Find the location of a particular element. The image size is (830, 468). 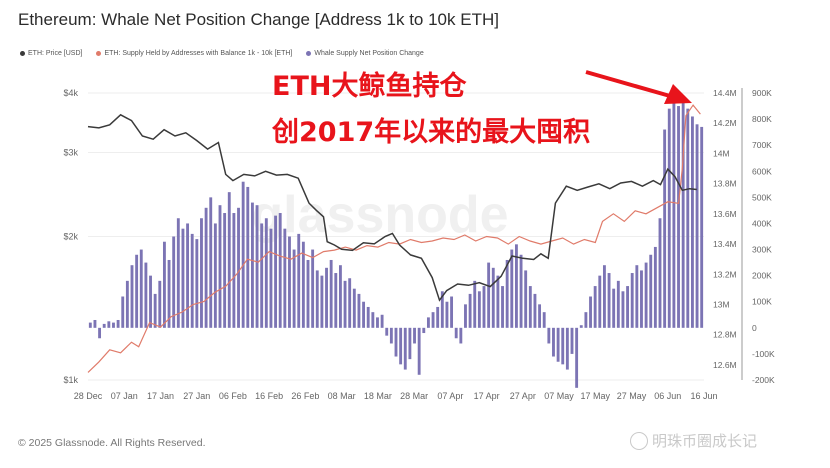

annotation-arrow-icon is located at coordinates (638, 87).